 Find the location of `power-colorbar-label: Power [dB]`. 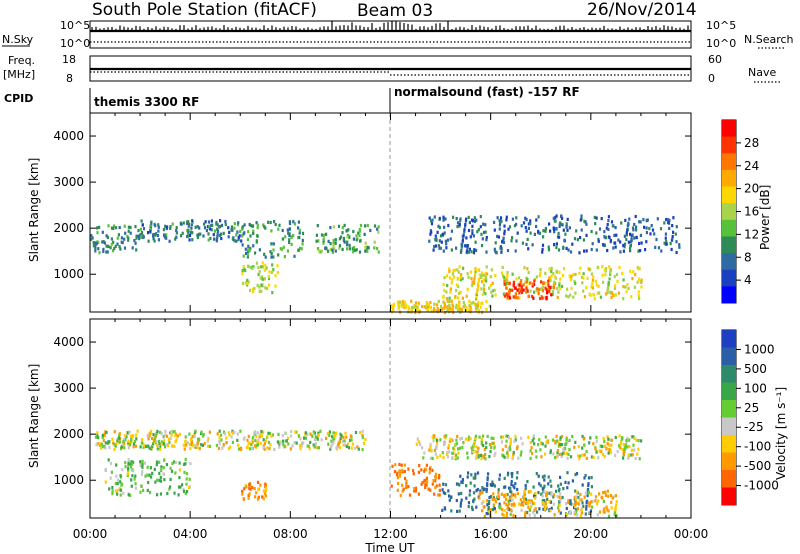

power-colorbar-label: Power [dB] is located at coordinates (765, 217).